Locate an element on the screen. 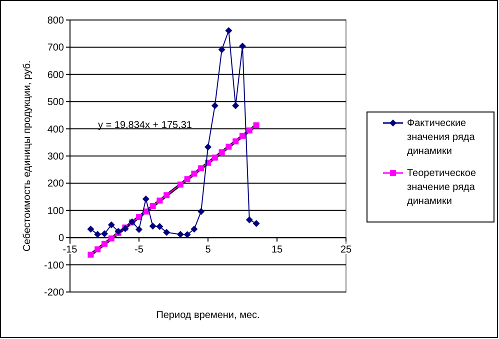 The image size is (499, 339). y-tick-label: 800 is located at coordinates (55, 21).